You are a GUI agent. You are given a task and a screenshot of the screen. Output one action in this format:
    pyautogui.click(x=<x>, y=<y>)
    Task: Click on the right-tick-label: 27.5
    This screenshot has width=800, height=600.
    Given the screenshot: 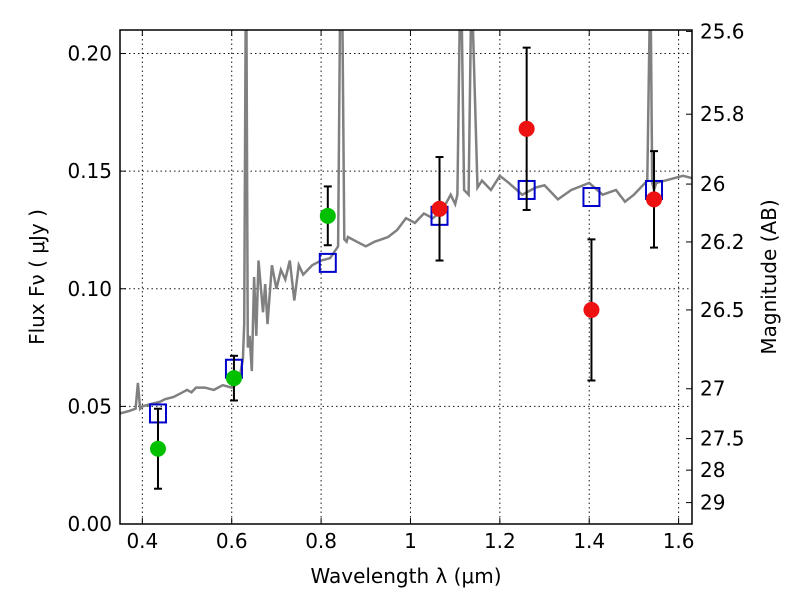 What is the action you would take?
    pyautogui.click(x=722, y=439)
    